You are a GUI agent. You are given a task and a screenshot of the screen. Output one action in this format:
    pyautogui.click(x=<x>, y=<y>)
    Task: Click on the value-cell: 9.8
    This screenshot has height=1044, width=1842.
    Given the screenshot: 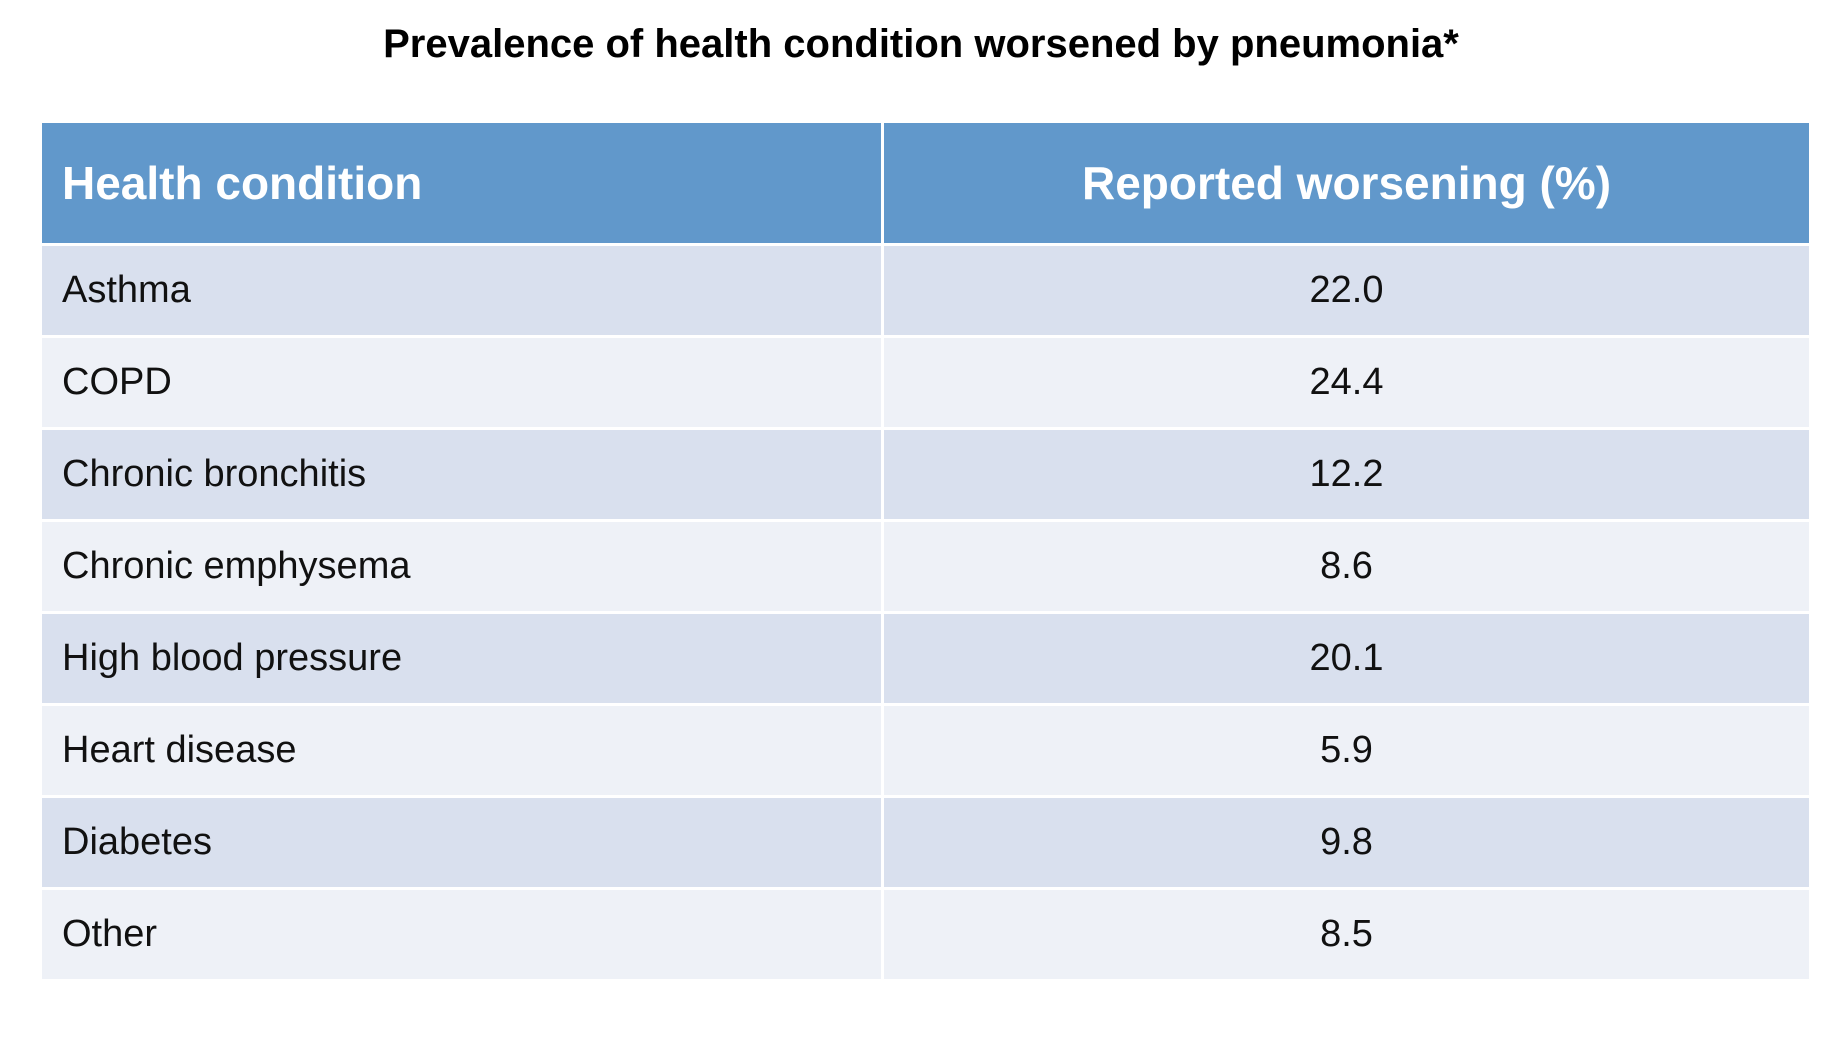 What is the action you would take?
    pyautogui.click(x=1346, y=842)
    